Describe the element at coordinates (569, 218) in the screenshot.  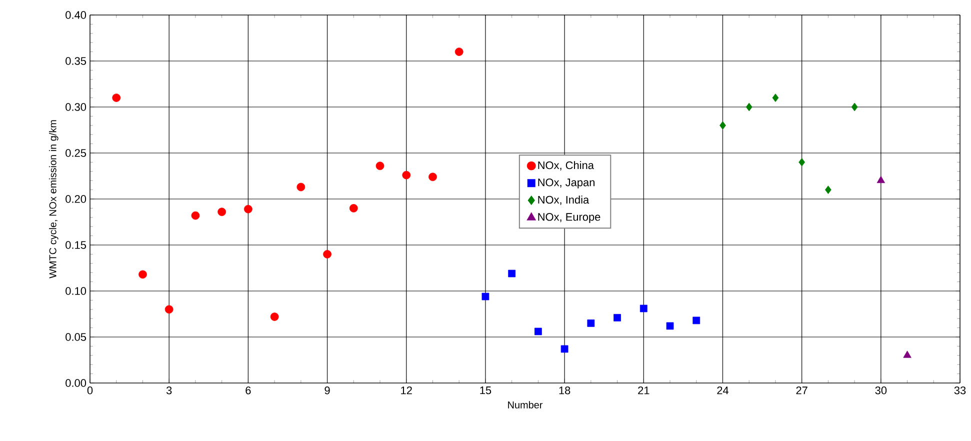
I see `legend-label: NOx, Europe` at that location.